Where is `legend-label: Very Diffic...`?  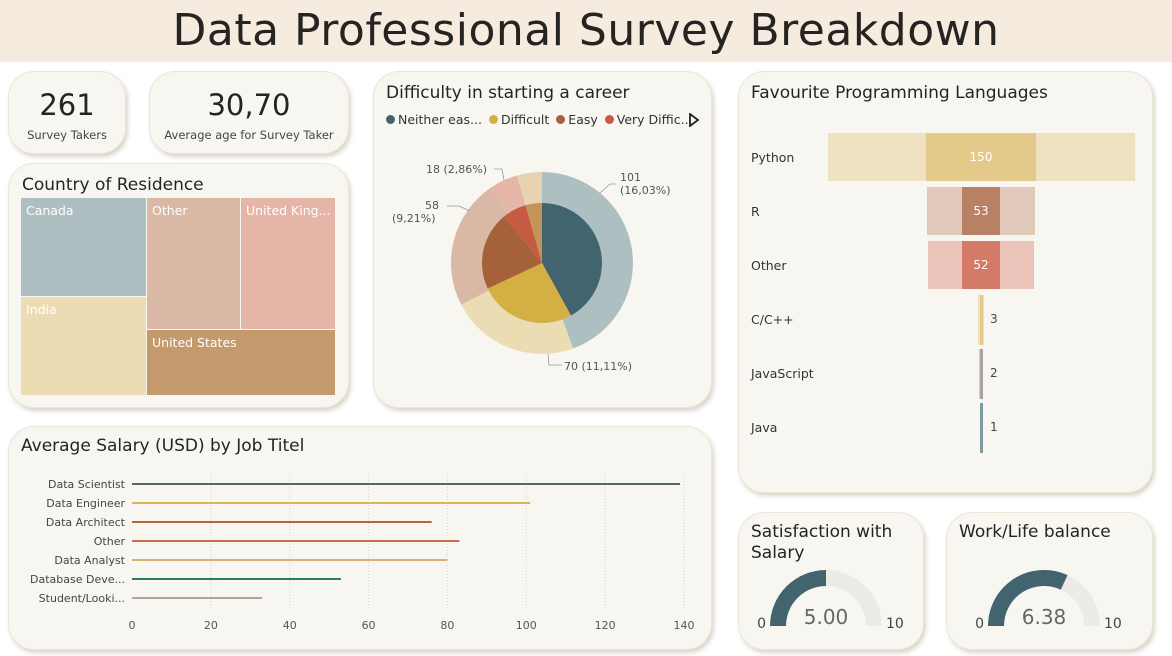 legend-label: Very Diffic... is located at coordinates (654, 119).